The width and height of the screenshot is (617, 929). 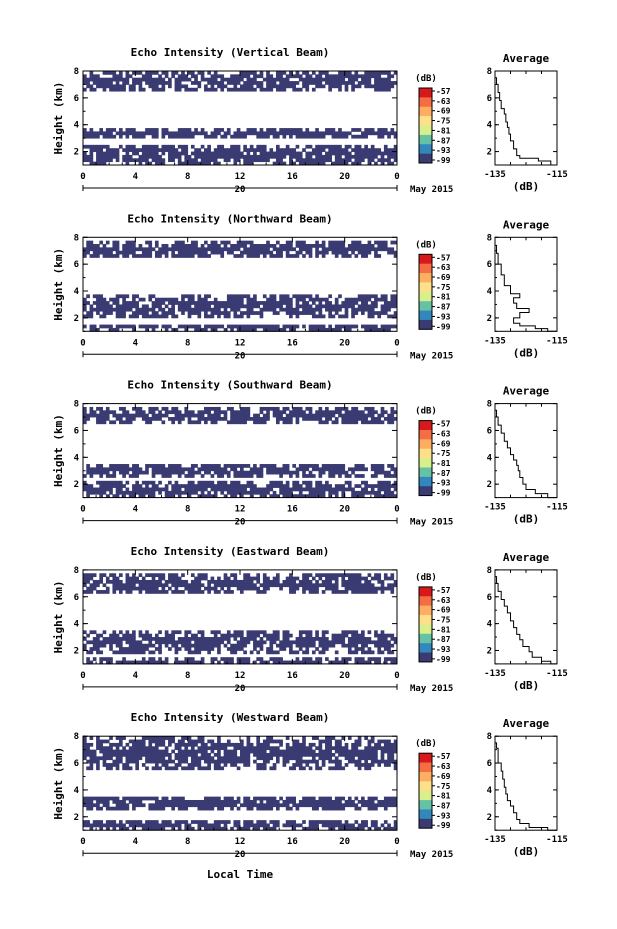 I want to click on panel-title: Echo Intensity (Vertical Beam), so click(x=230, y=52).